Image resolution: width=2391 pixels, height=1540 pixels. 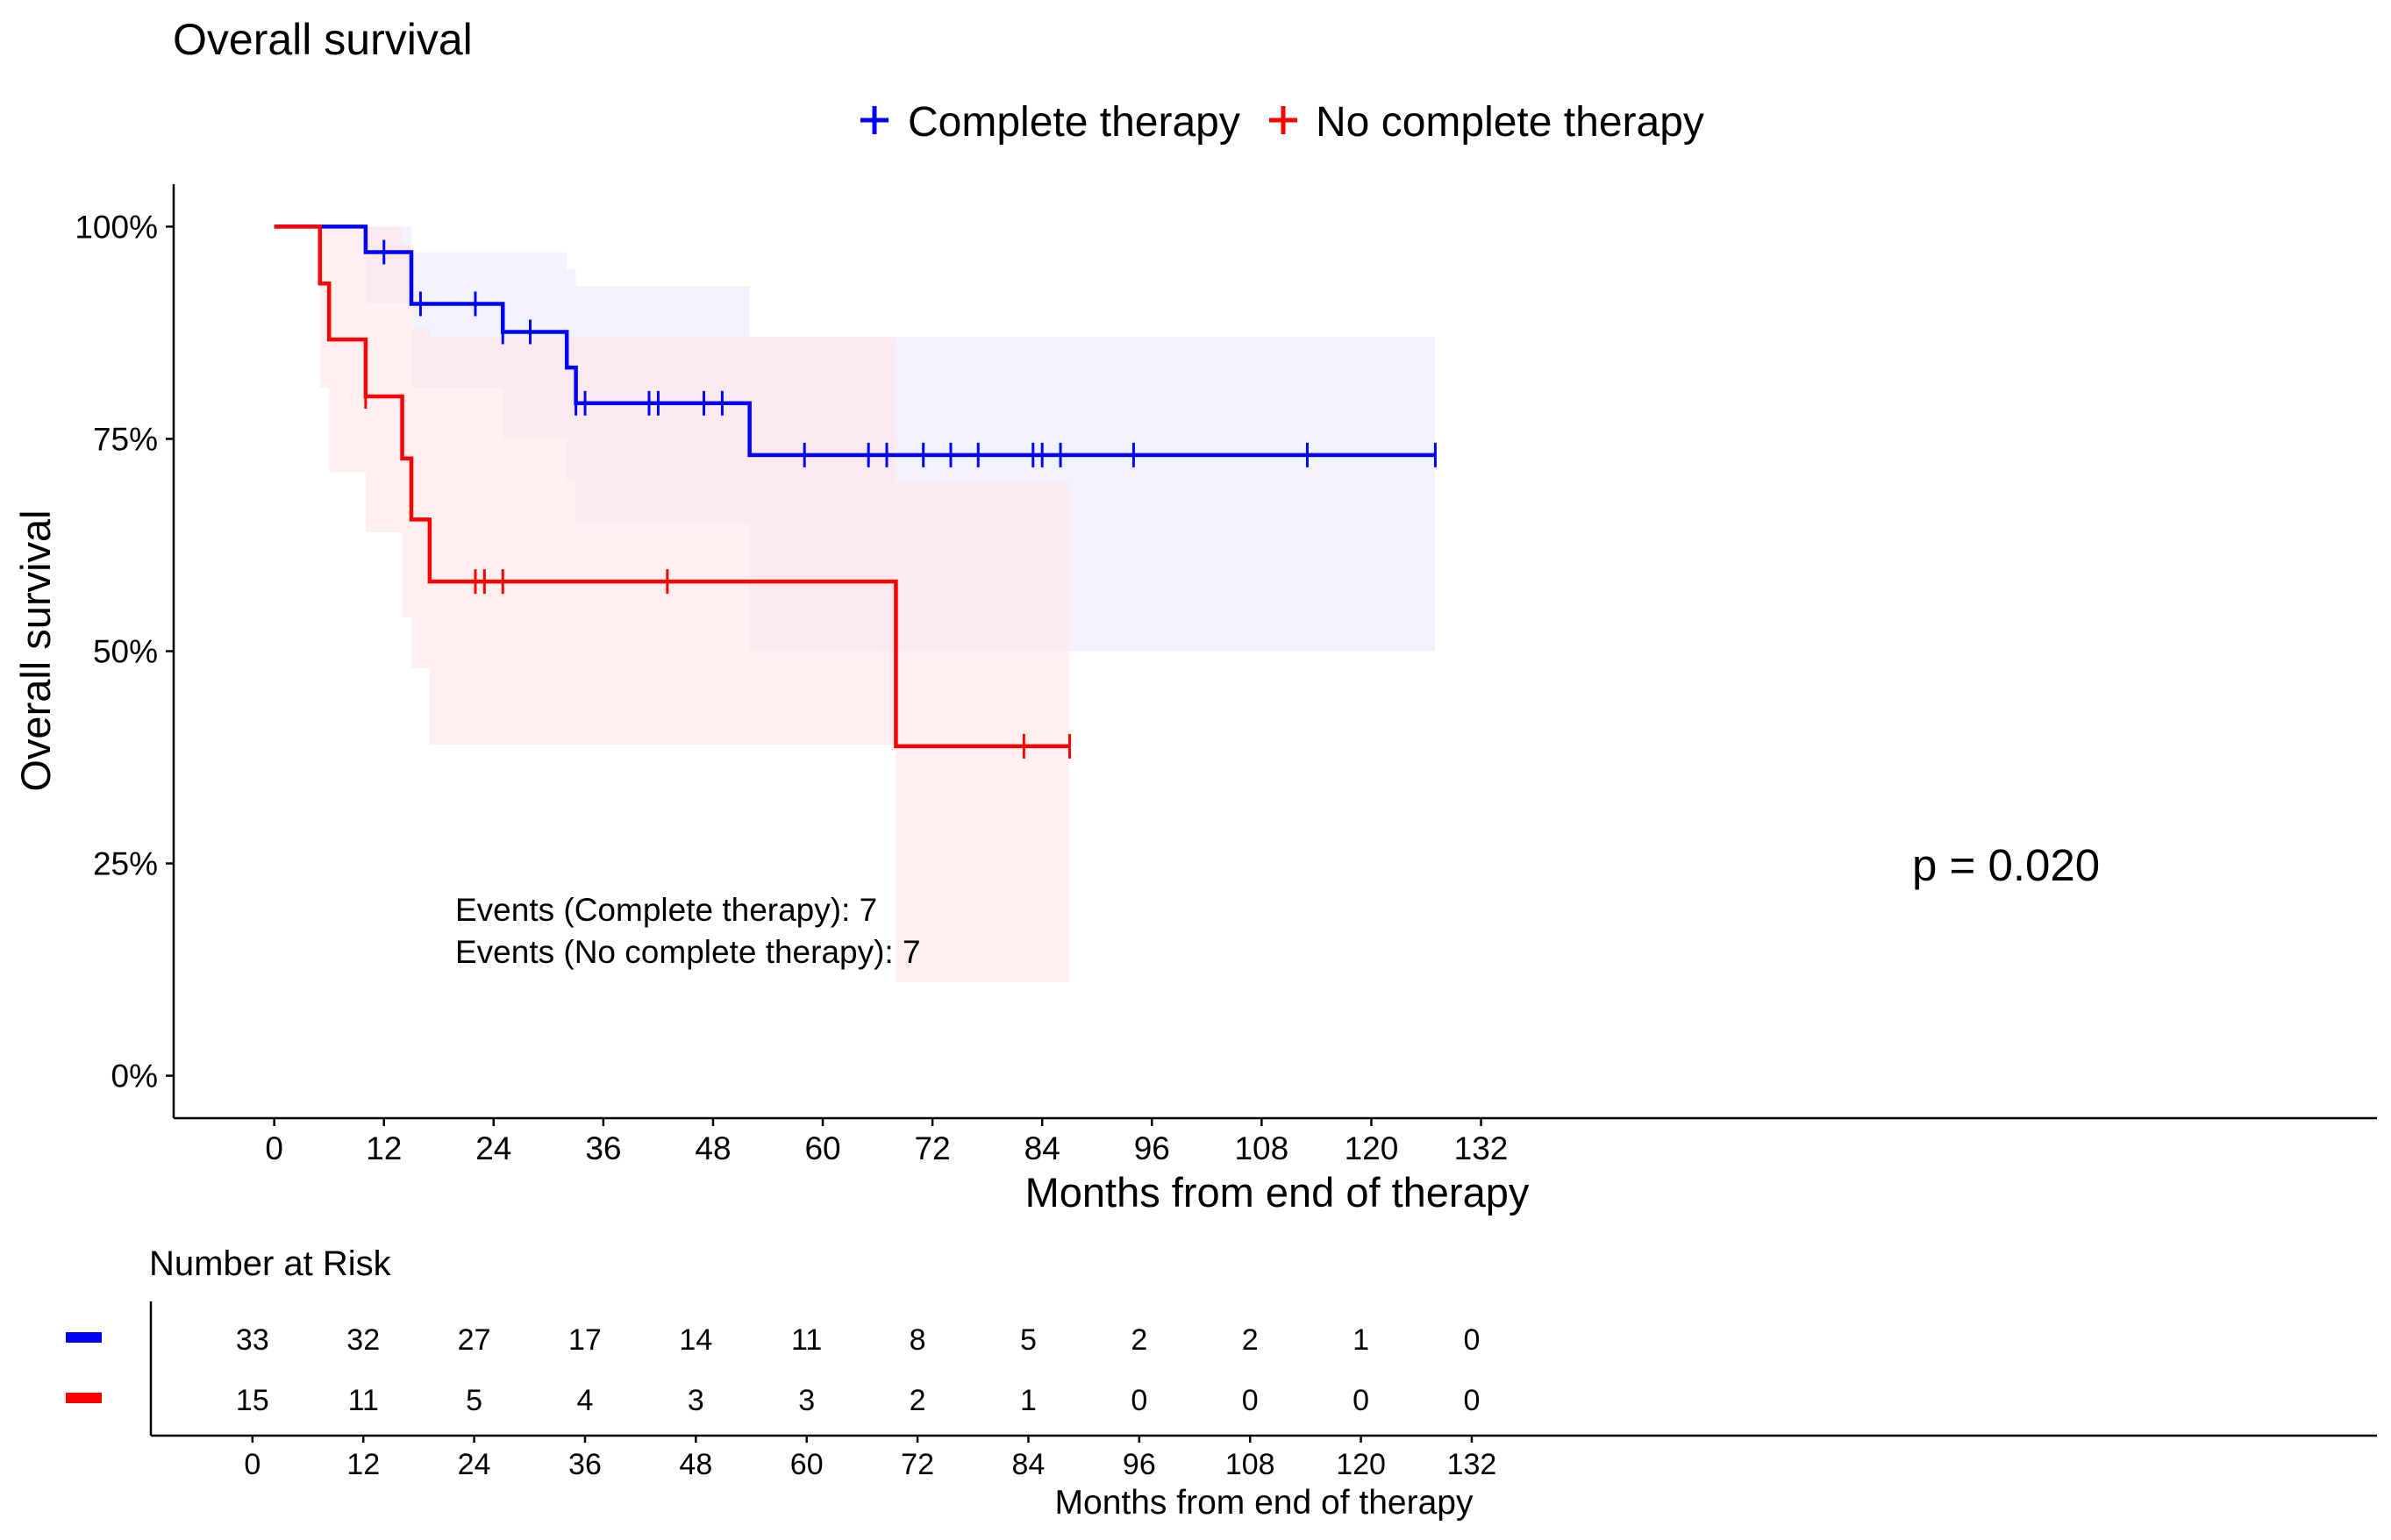 I want to click on risk-cell-complete: 27, so click(x=474, y=1340).